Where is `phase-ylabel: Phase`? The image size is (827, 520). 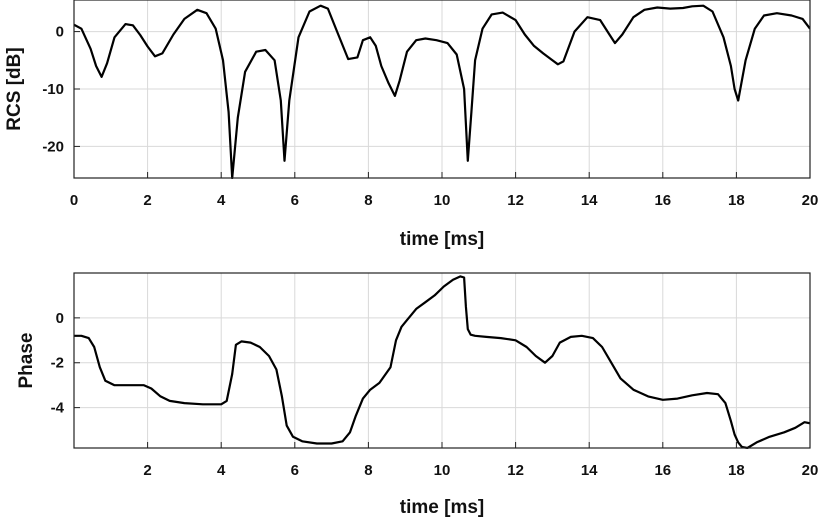 phase-ylabel: Phase is located at coordinates (26, 361).